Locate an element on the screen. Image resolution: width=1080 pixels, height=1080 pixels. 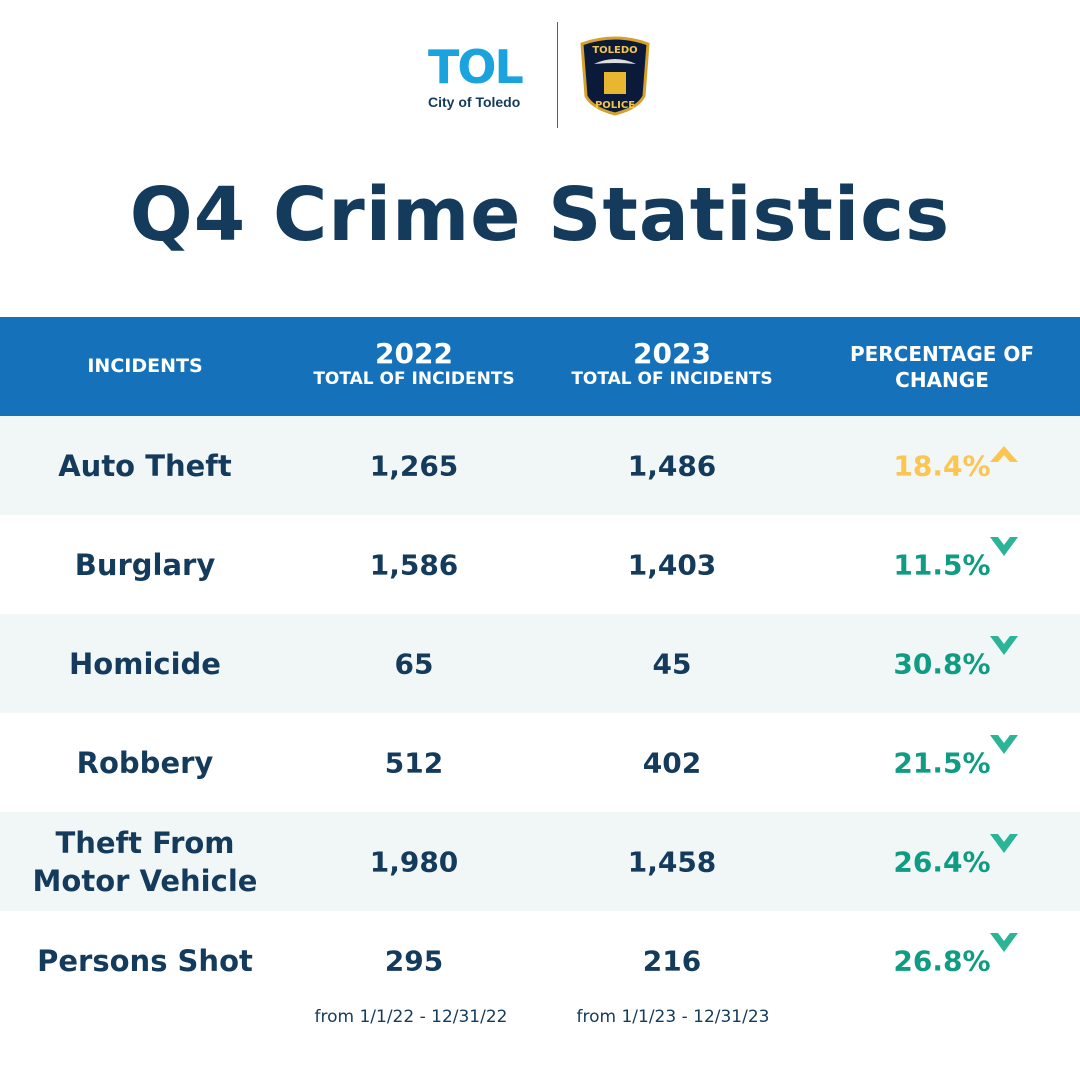
value-2023: 216 is located at coordinates (672, 960).